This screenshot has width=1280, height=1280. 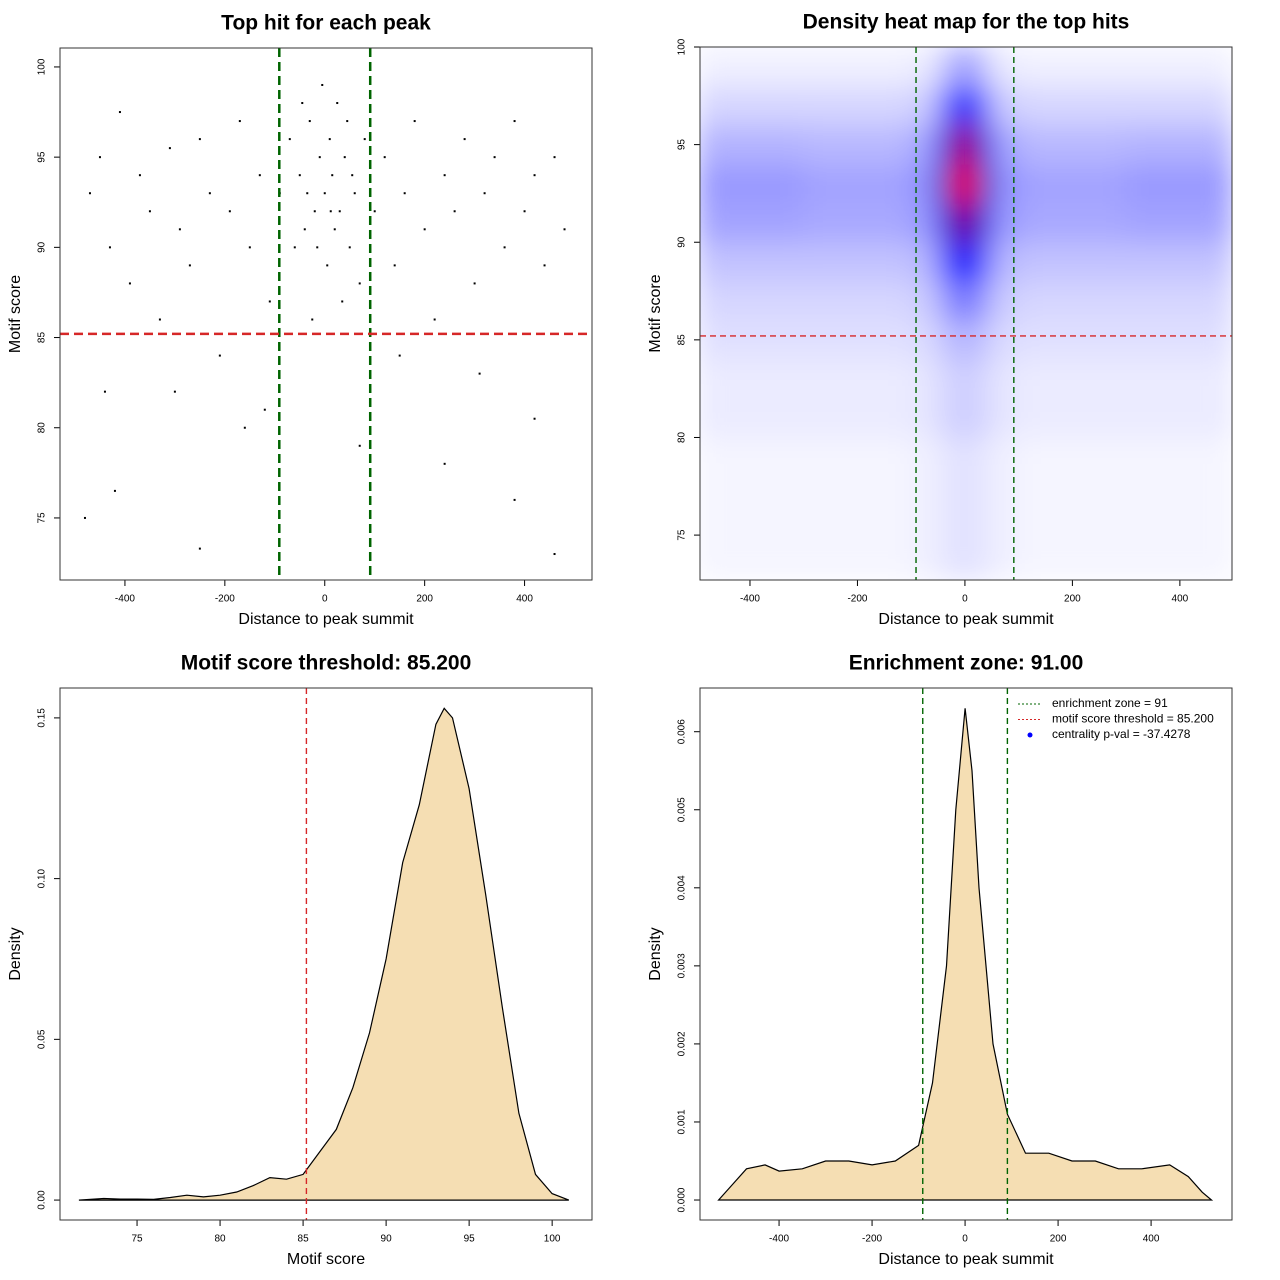 I want to click on y-tick-label: 0.002, so click(x=682, y=1043).